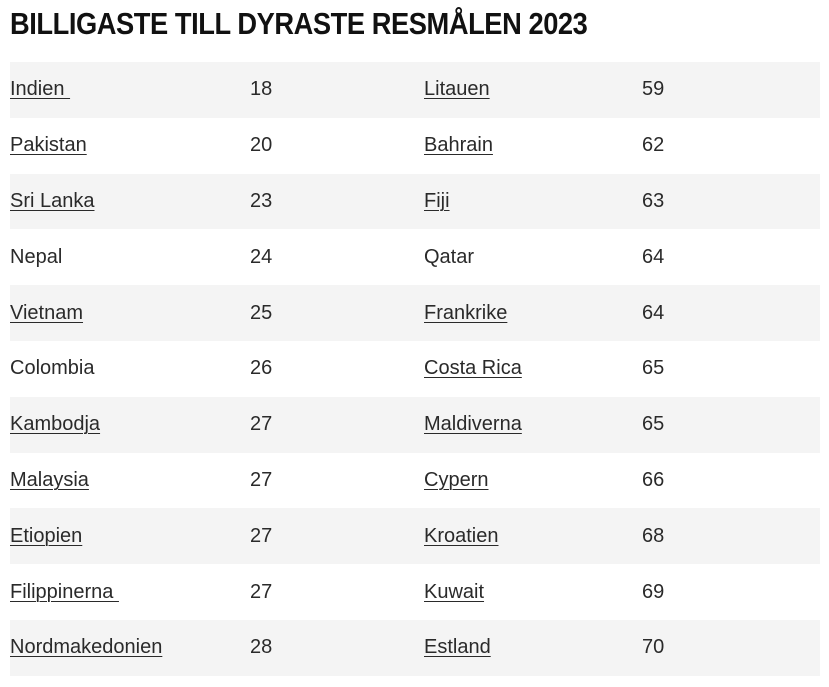 This screenshot has width=829, height=687. What do you see at coordinates (473, 368) in the screenshot?
I see `country-link-costa-rica: Costa Rica` at bounding box center [473, 368].